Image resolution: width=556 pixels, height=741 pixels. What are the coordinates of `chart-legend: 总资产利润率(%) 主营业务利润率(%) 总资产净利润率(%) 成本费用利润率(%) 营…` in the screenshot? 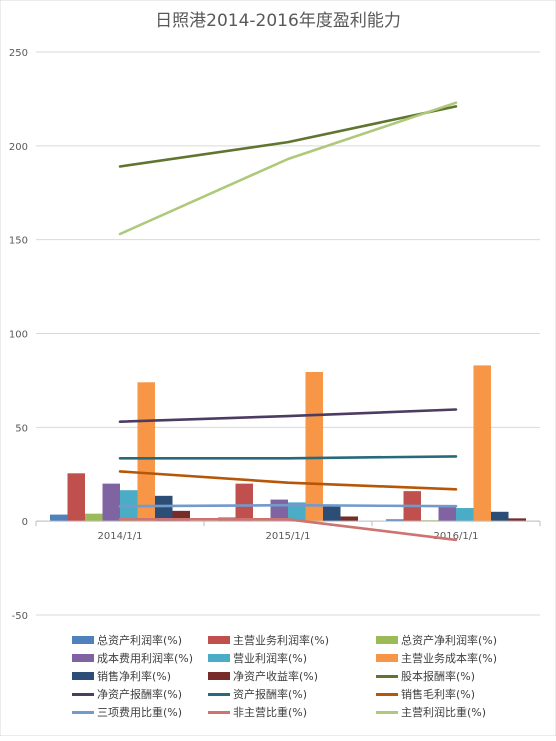 It's located at (307, 676).